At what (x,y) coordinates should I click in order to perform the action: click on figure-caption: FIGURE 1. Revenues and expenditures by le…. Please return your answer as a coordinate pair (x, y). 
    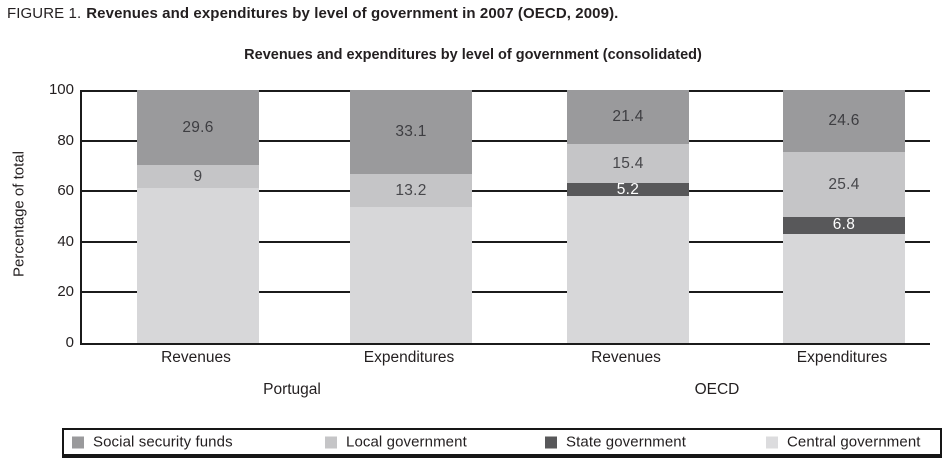
    Looking at the image, I should click on (312, 13).